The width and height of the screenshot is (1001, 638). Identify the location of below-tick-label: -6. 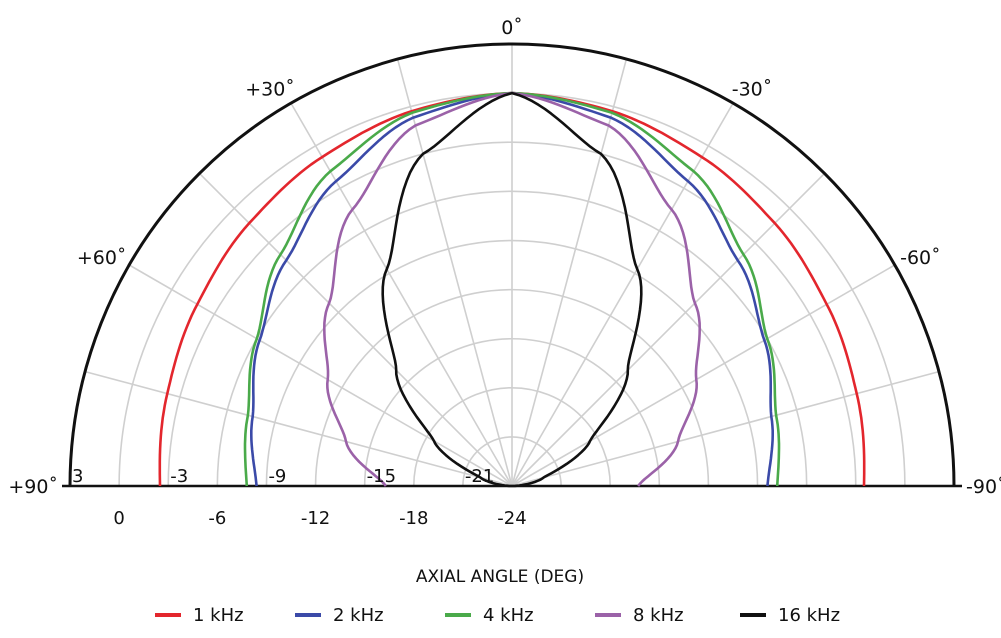
(217, 518).